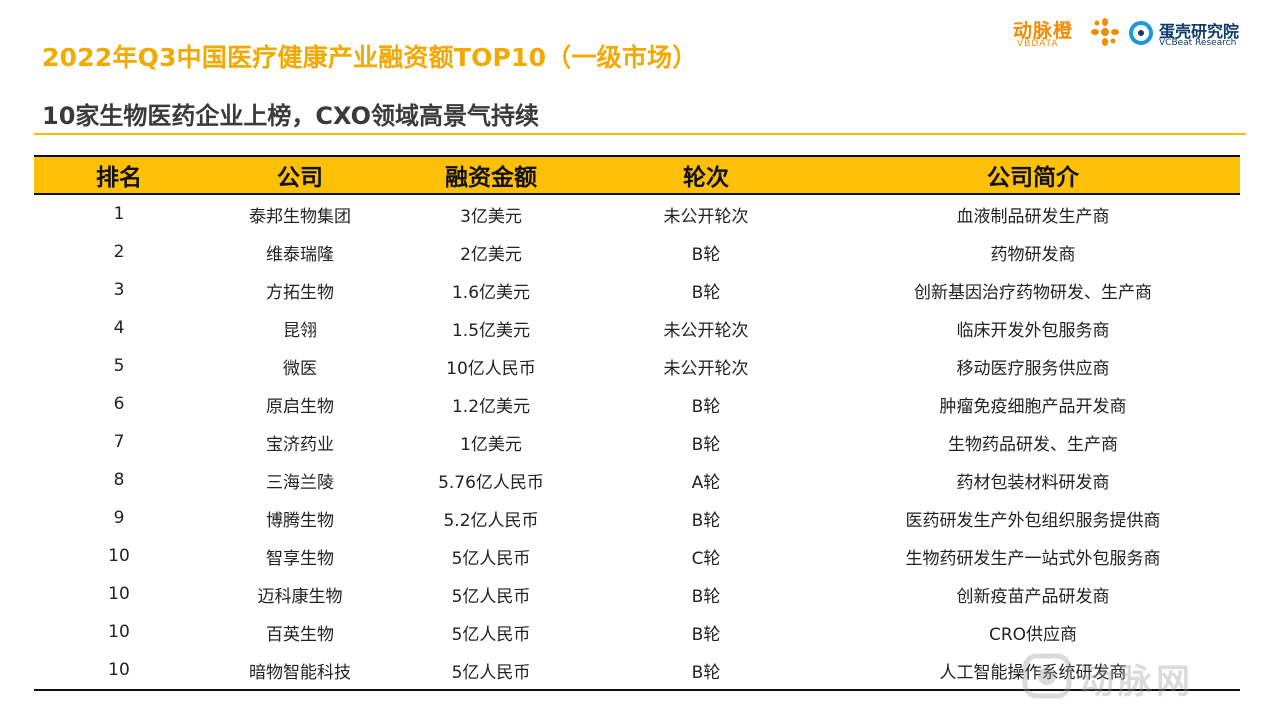 The width and height of the screenshot is (1280, 720). I want to click on amount-cell: 1亿美元, so click(491, 444).